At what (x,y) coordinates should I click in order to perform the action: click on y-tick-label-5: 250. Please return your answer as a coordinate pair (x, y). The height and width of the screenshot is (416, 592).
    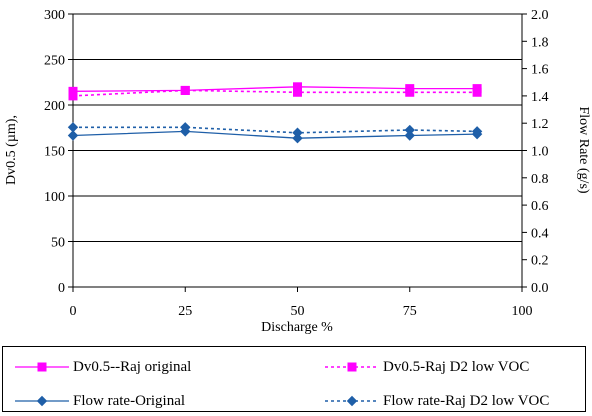
    Looking at the image, I should click on (54, 61).